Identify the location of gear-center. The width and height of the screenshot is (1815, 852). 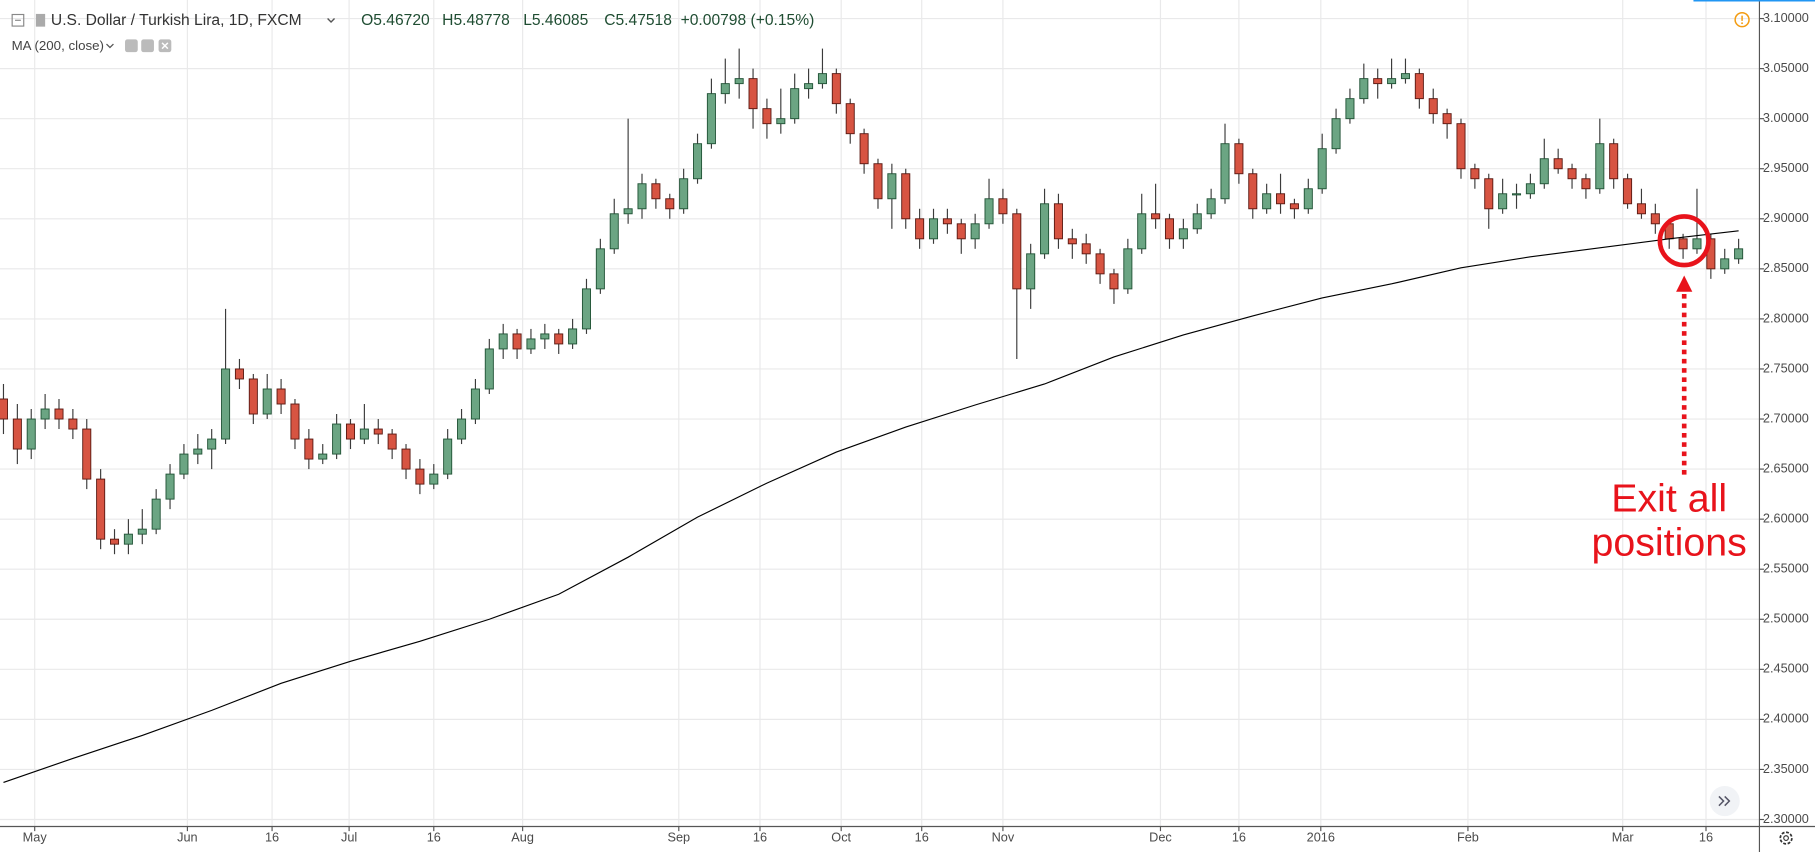
(1786, 838).